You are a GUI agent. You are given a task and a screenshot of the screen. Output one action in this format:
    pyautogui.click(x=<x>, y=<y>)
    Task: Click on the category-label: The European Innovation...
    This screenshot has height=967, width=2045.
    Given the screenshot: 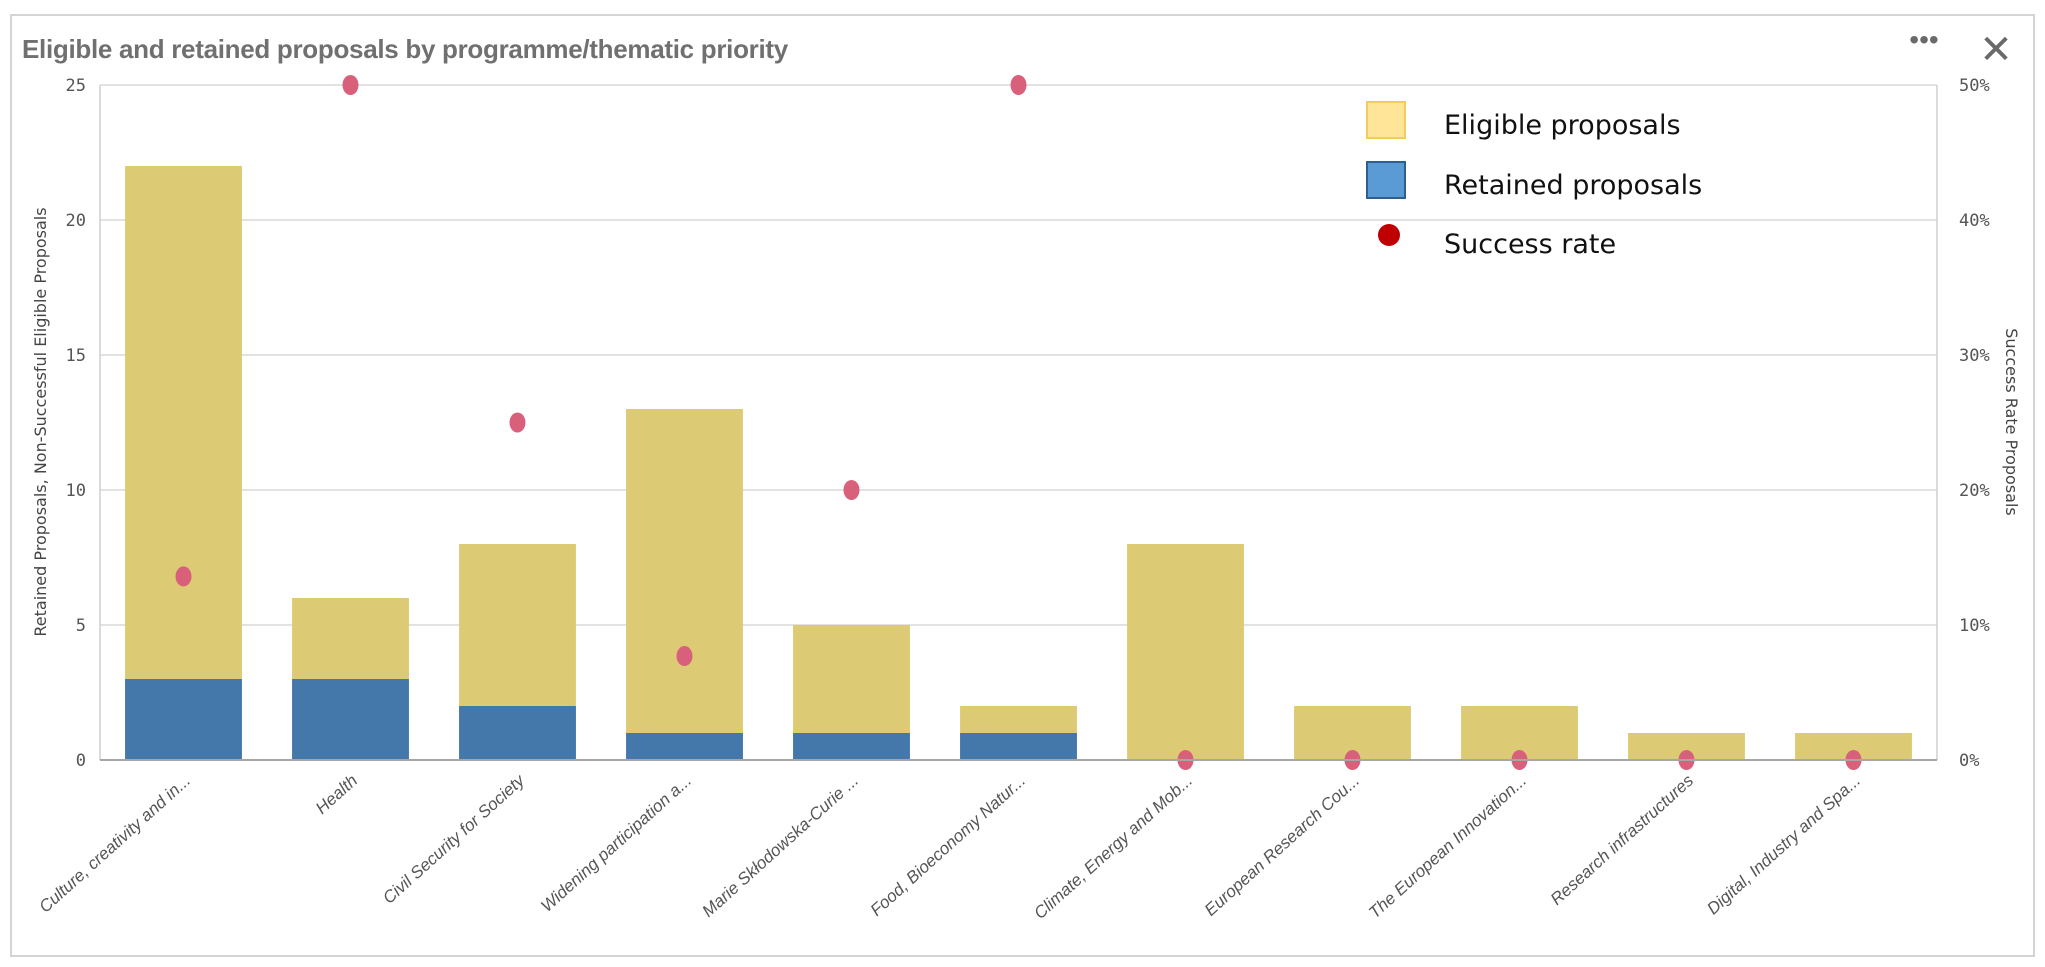 What is the action you would take?
    pyautogui.click(x=1447, y=846)
    